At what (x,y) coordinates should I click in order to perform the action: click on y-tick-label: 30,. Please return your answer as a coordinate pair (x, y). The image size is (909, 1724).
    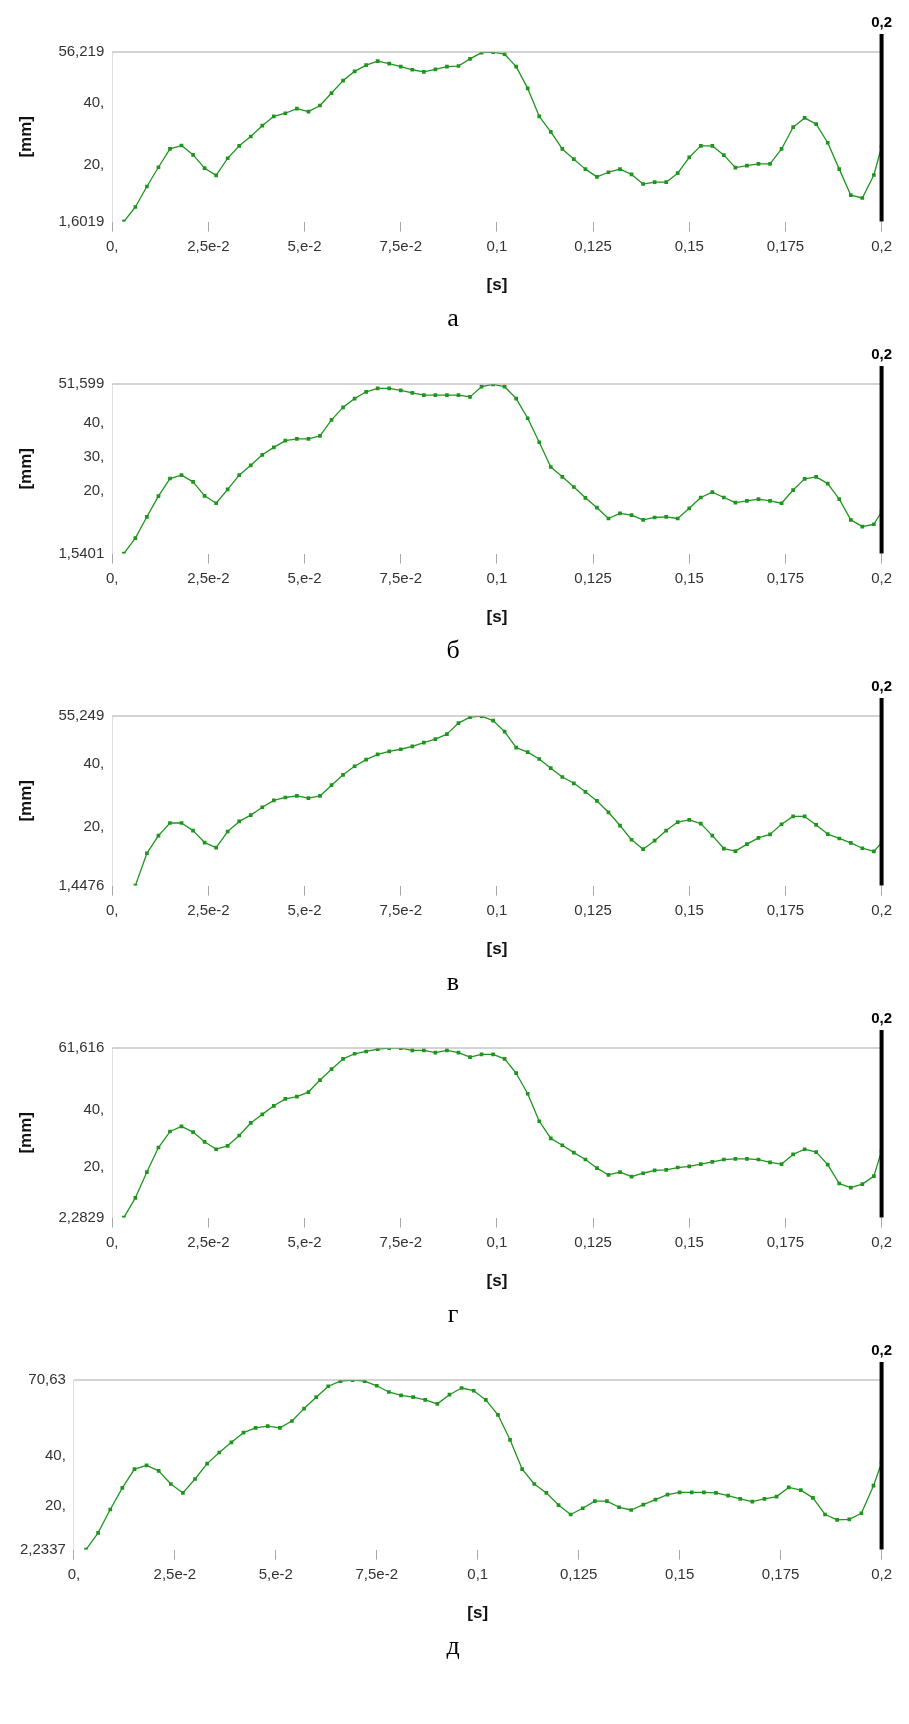
    Looking at the image, I should click on (94, 456).